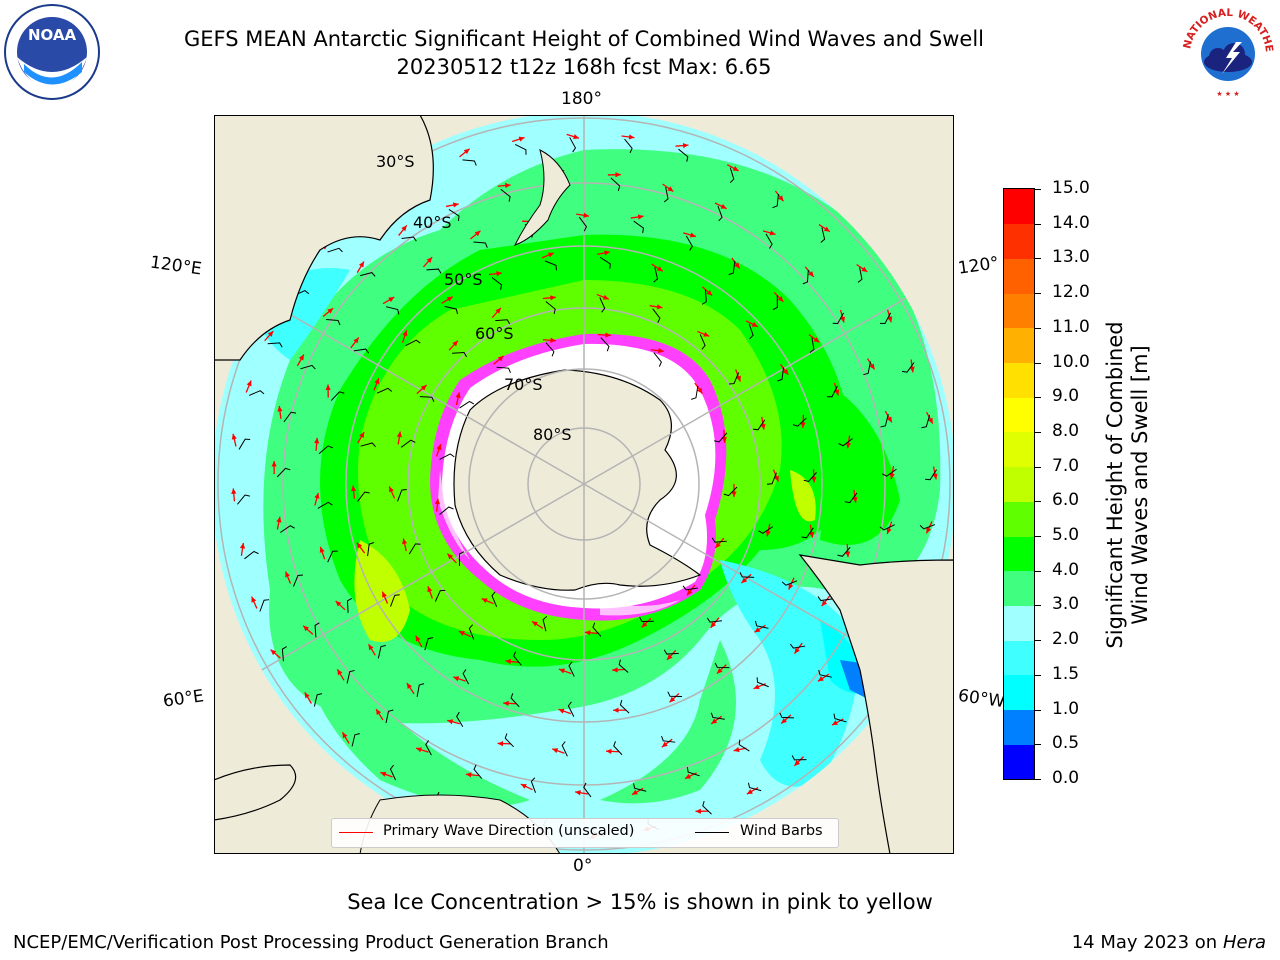 The width and height of the screenshot is (1280, 960). Describe the element at coordinates (1066, 396) in the screenshot. I see `colorbar-tick-label: 9.0` at that location.